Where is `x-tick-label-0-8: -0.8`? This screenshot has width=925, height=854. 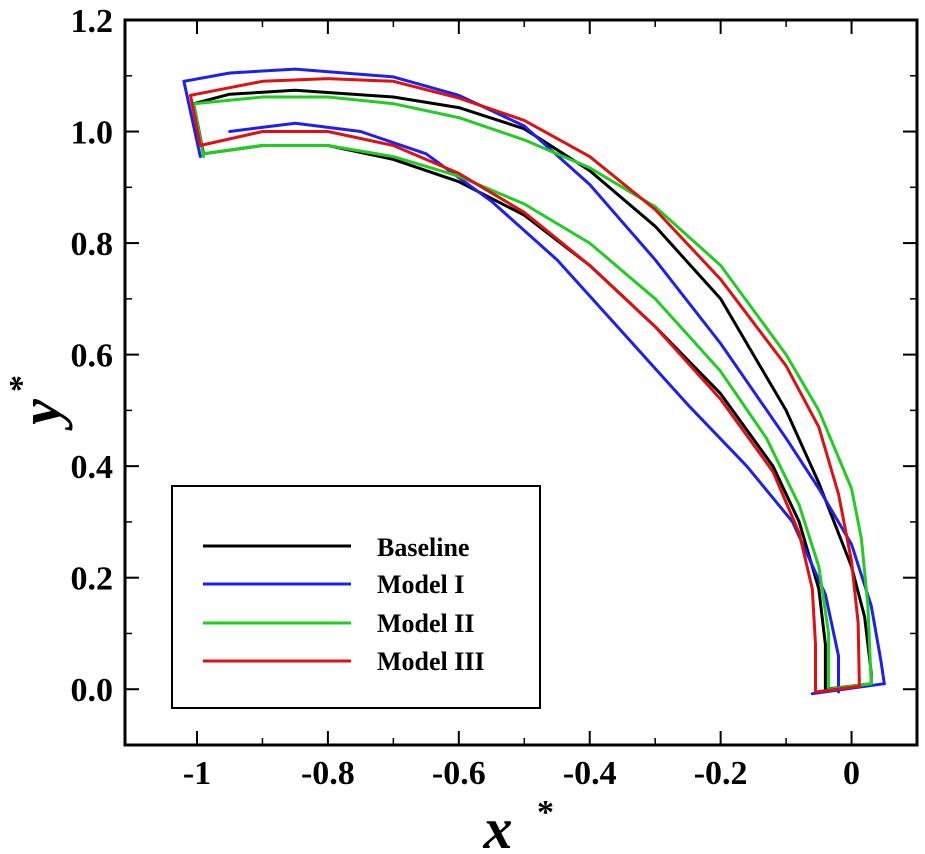
x-tick-label-0-8: -0.8 is located at coordinates (328, 773).